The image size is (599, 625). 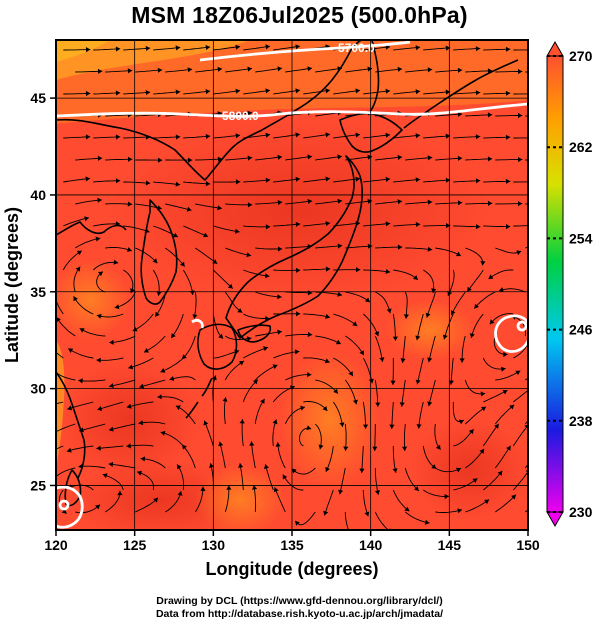 What do you see at coordinates (528, 545) in the screenshot?
I see `x-tick-label: 150` at bounding box center [528, 545].